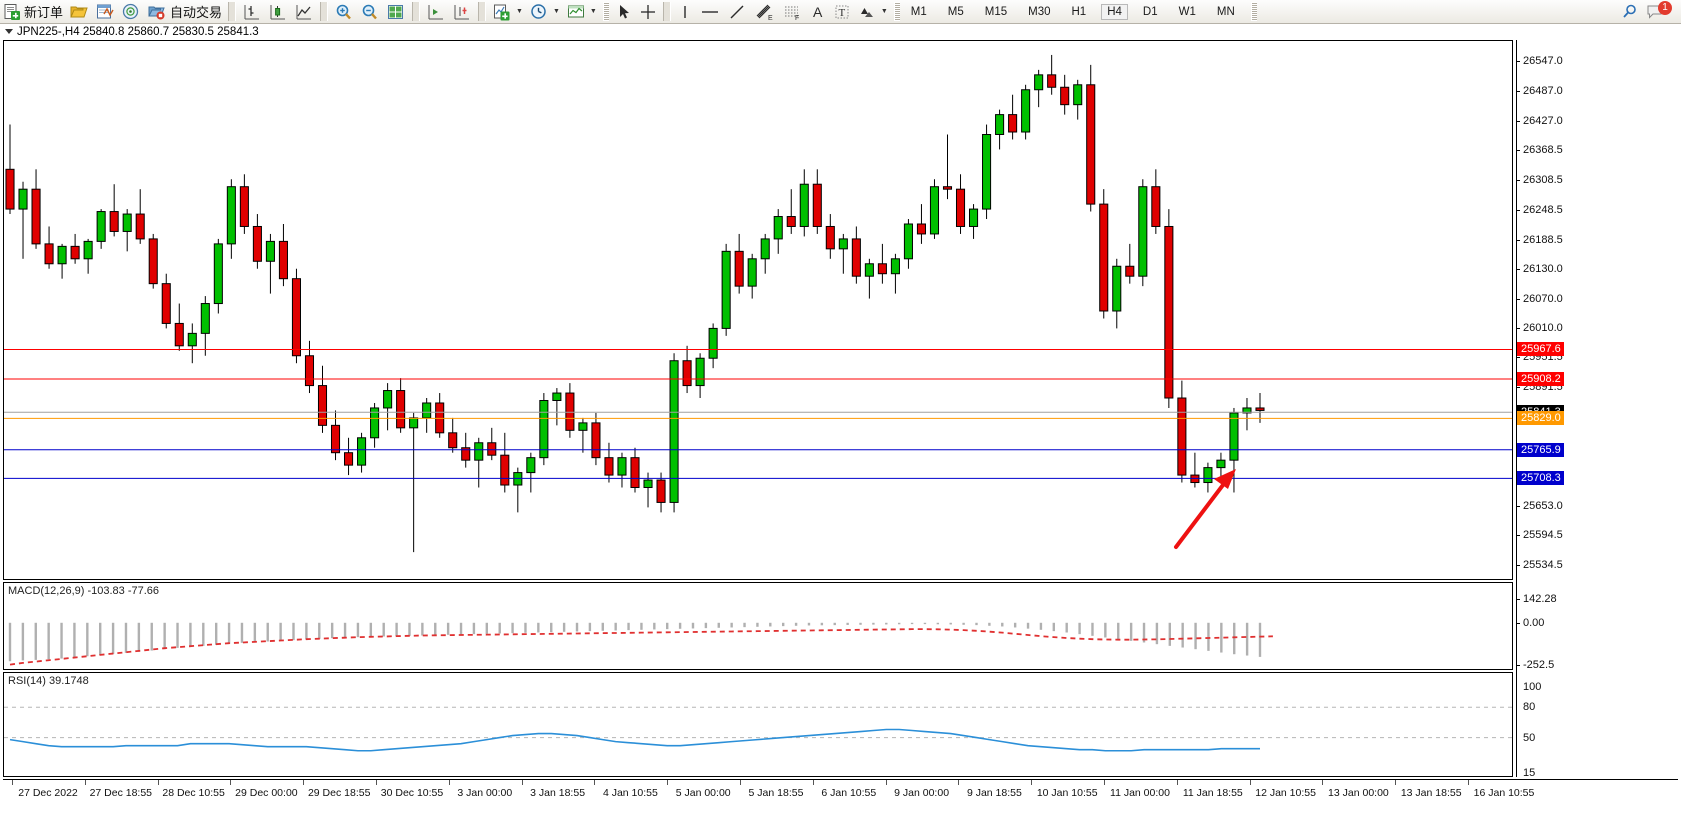 This screenshot has height=813, width=1681. Describe the element at coordinates (1114, 11) in the screenshot. I see `timeframe-h4: H4` at that location.